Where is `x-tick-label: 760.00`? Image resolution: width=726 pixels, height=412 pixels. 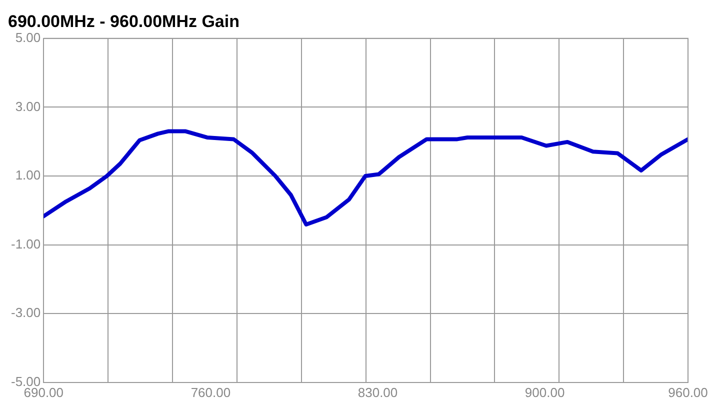 x-tick-label: 760.00 is located at coordinates (210, 392).